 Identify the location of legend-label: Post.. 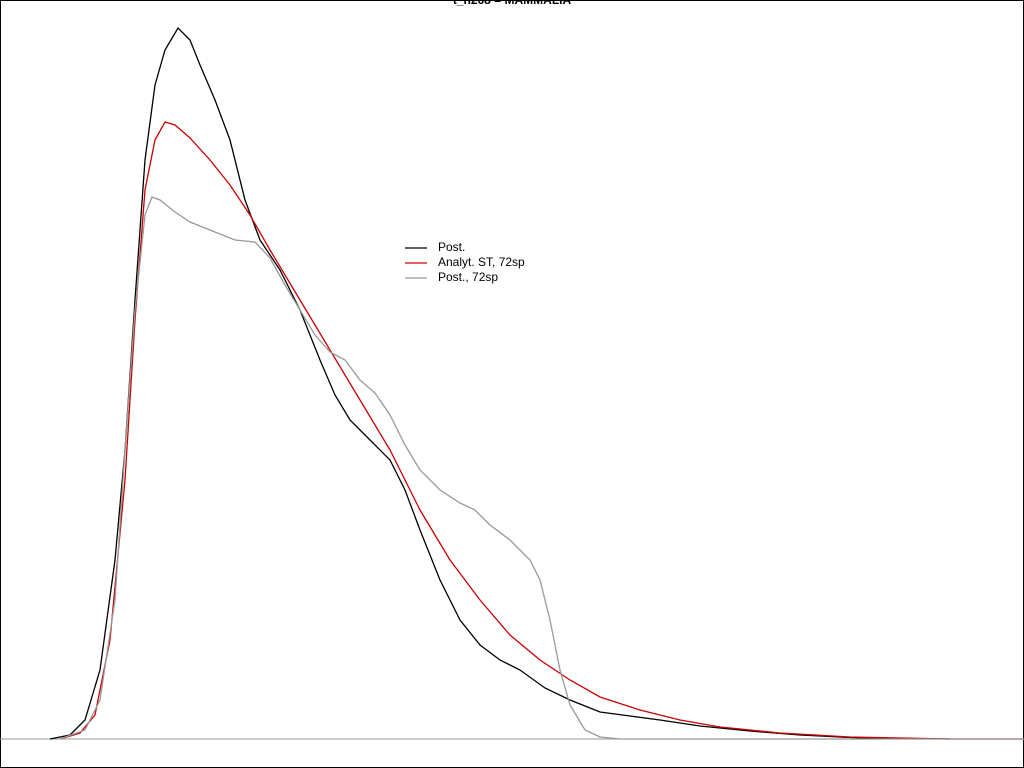
(451, 247).